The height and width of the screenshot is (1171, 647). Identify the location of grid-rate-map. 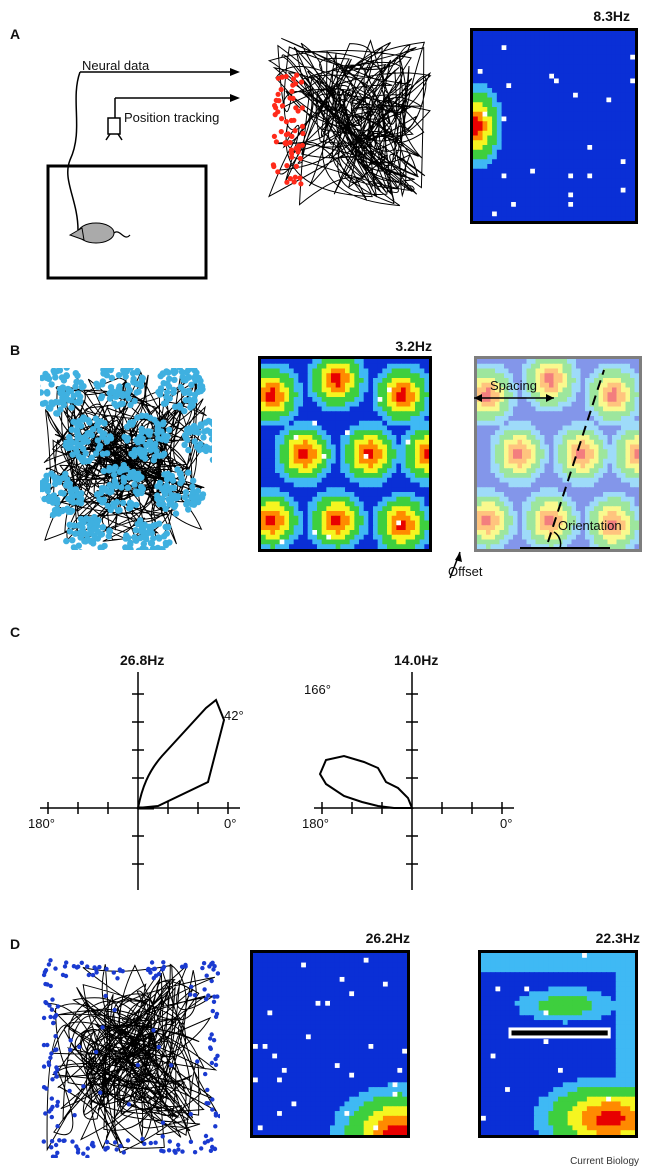
(345, 454).